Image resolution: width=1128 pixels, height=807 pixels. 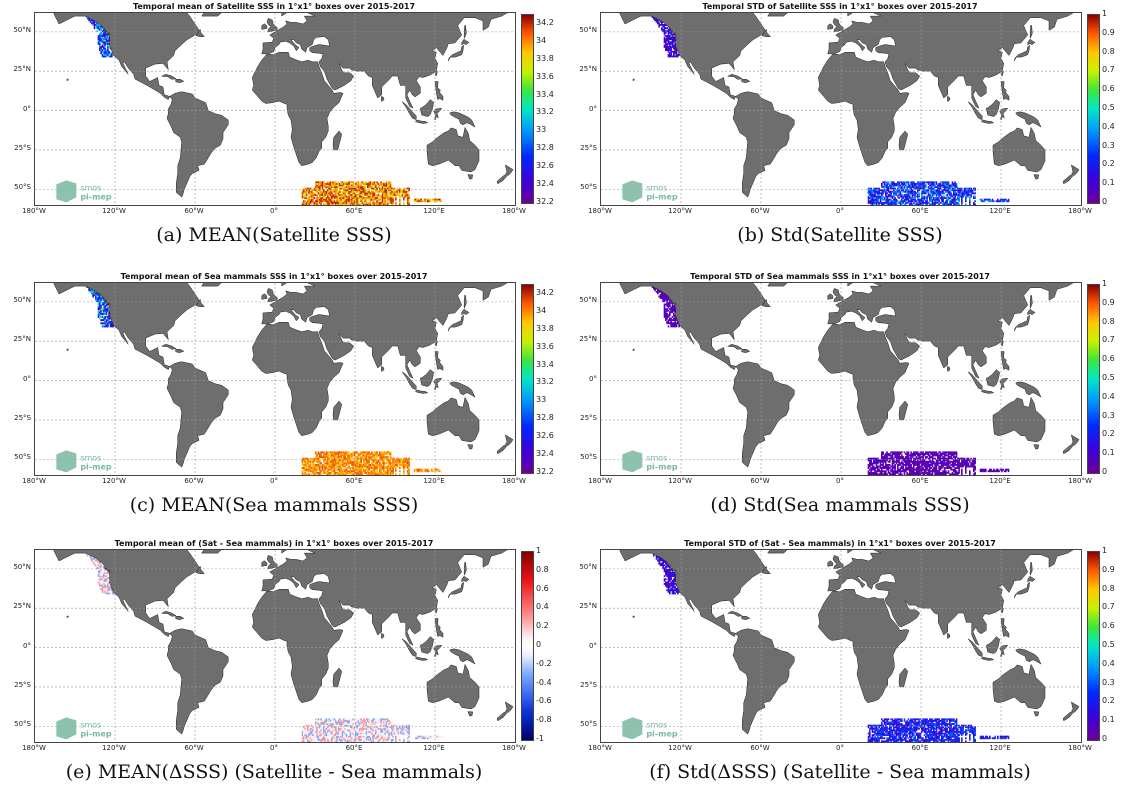 I want to click on logo-text-smos: smos, so click(x=656, y=457).